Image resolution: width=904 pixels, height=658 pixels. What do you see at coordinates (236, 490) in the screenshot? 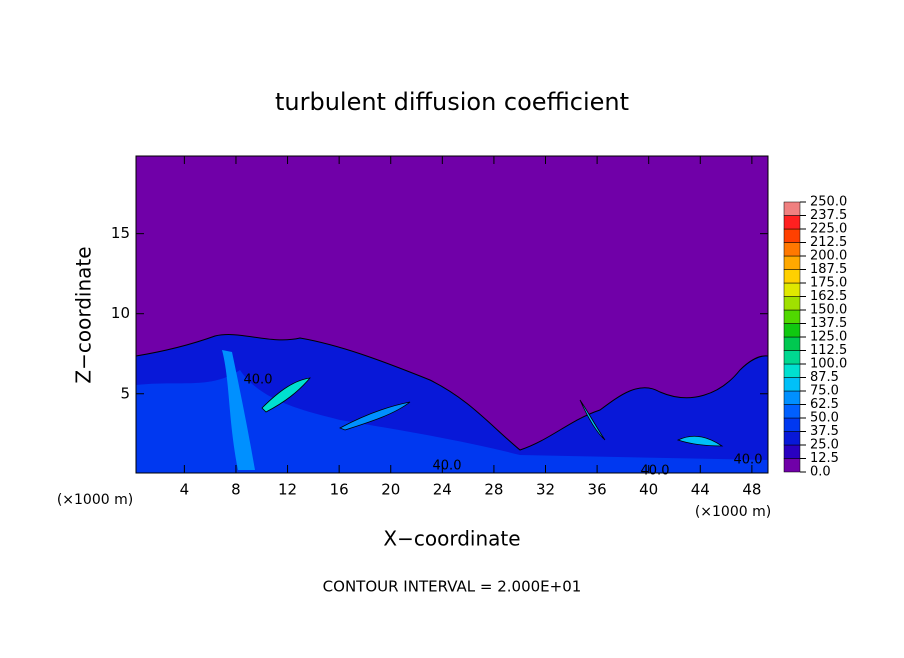
I see `x-tick-label: 8` at bounding box center [236, 490].